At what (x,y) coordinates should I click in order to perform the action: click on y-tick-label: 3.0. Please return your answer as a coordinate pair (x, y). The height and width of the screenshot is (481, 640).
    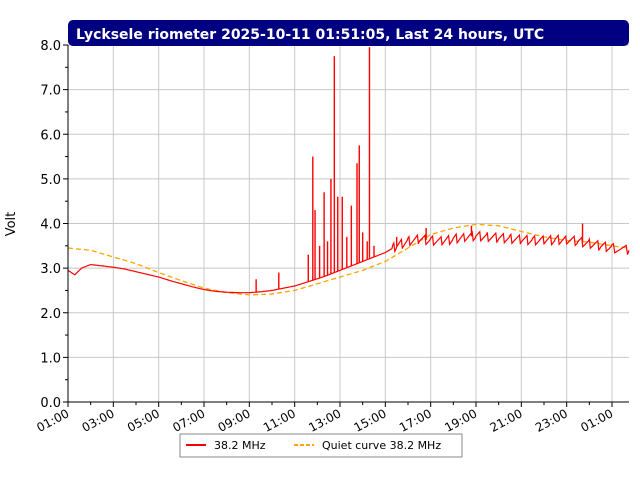
    Looking at the image, I should click on (50, 269).